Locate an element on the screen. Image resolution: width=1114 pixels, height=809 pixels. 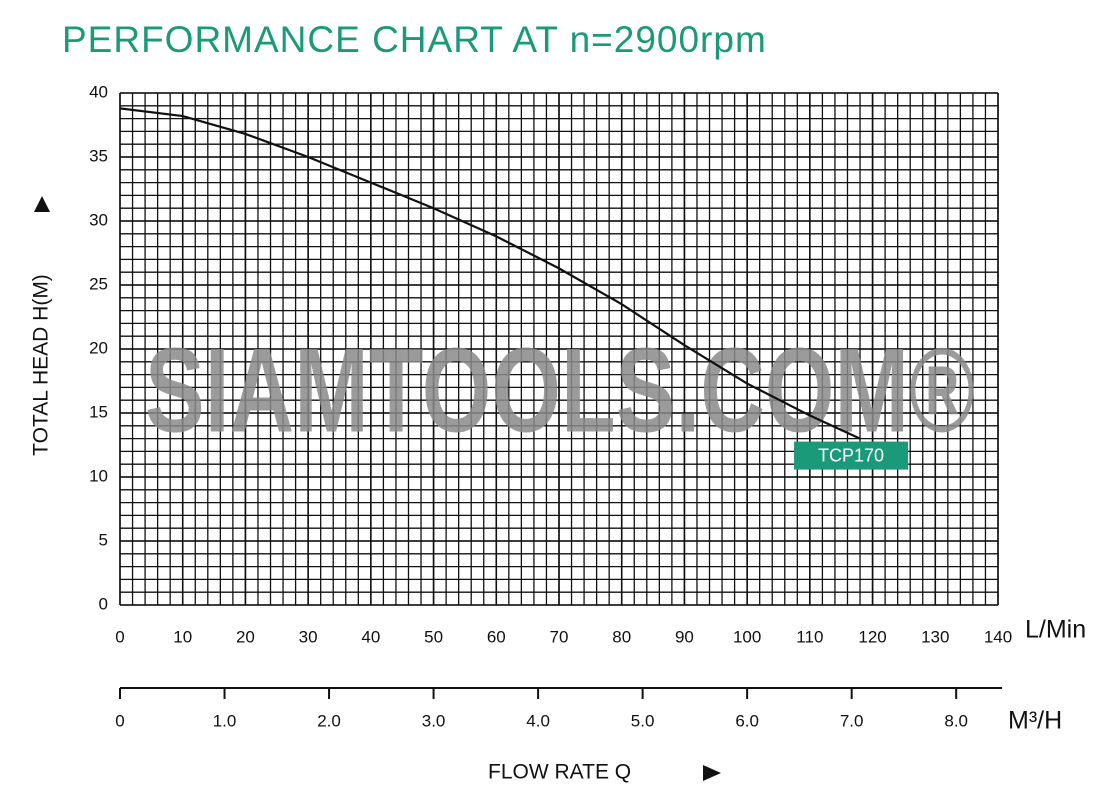
x-tick-label: 20 is located at coordinates (245, 636).